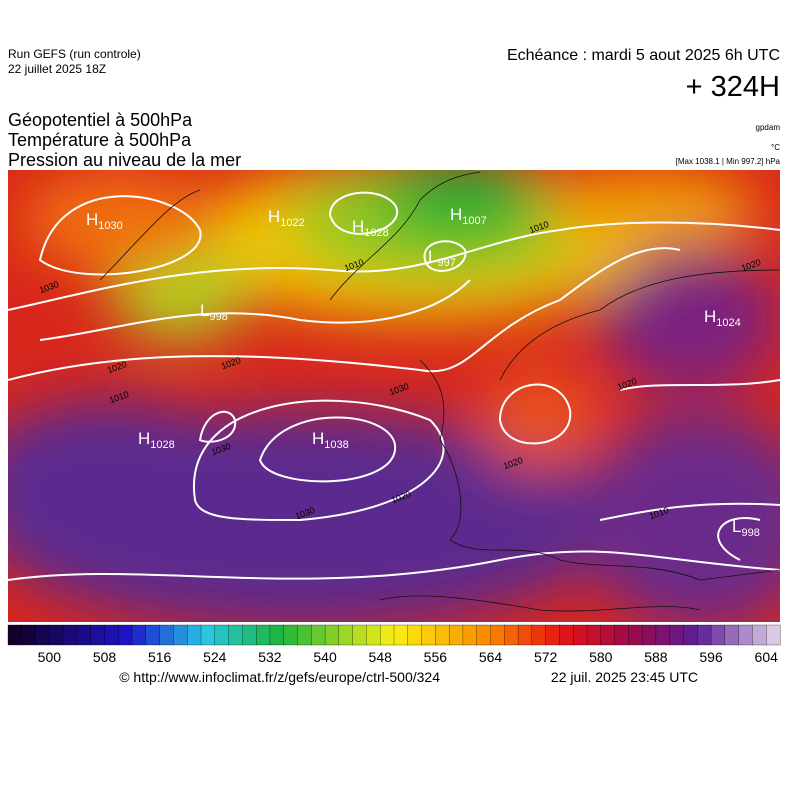 This screenshot has width=788, height=794. Describe the element at coordinates (546, 657) in the screenshot. I see `colorbar-tick-label: 572` at that location.